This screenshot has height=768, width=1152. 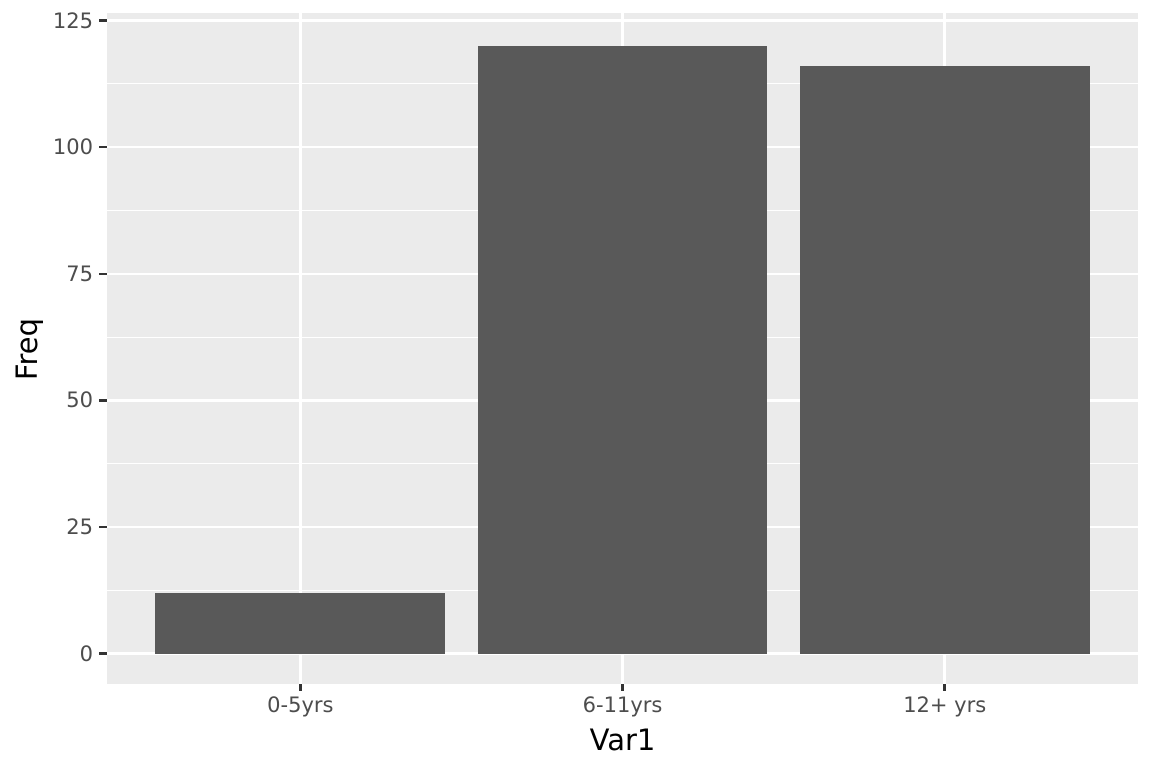 I want to click on y-tick-label: 0, so click(x=86, y=653).